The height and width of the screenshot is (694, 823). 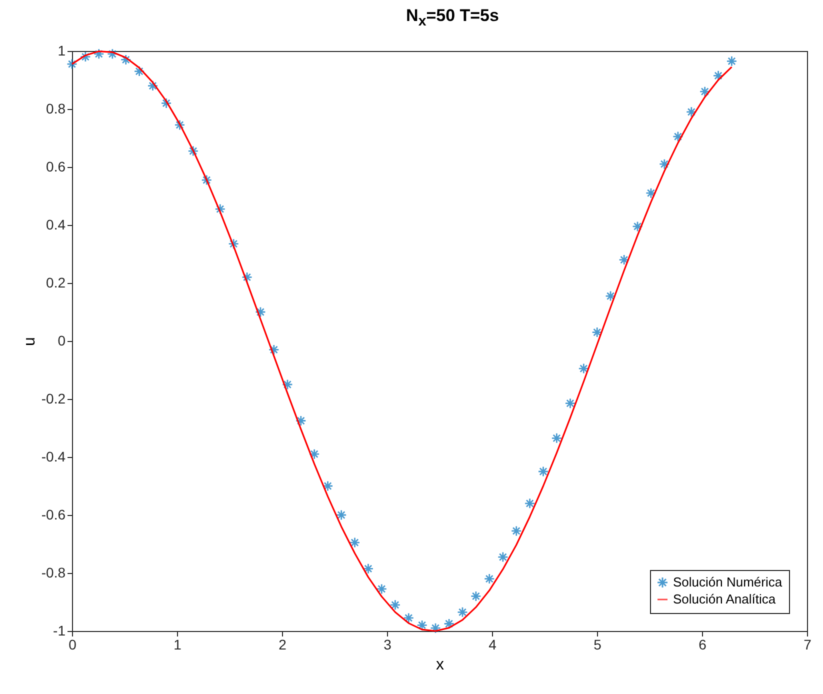 I want to click on x-tick-label: 6, so click(x=702, y=644).